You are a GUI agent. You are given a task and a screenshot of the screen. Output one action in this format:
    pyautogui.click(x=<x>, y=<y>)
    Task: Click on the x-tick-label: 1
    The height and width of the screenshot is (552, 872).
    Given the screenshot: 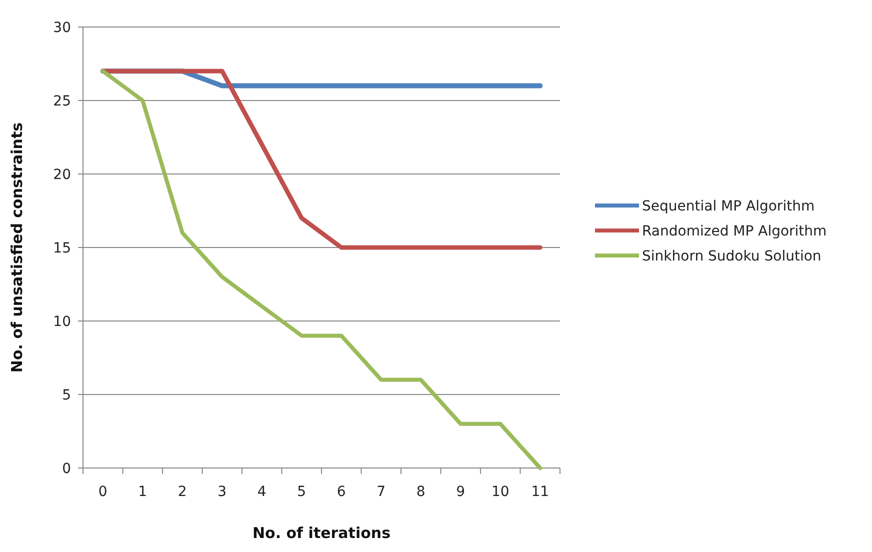 What is the action you would take?
    pyautogui.click(x=143, y=492)
    